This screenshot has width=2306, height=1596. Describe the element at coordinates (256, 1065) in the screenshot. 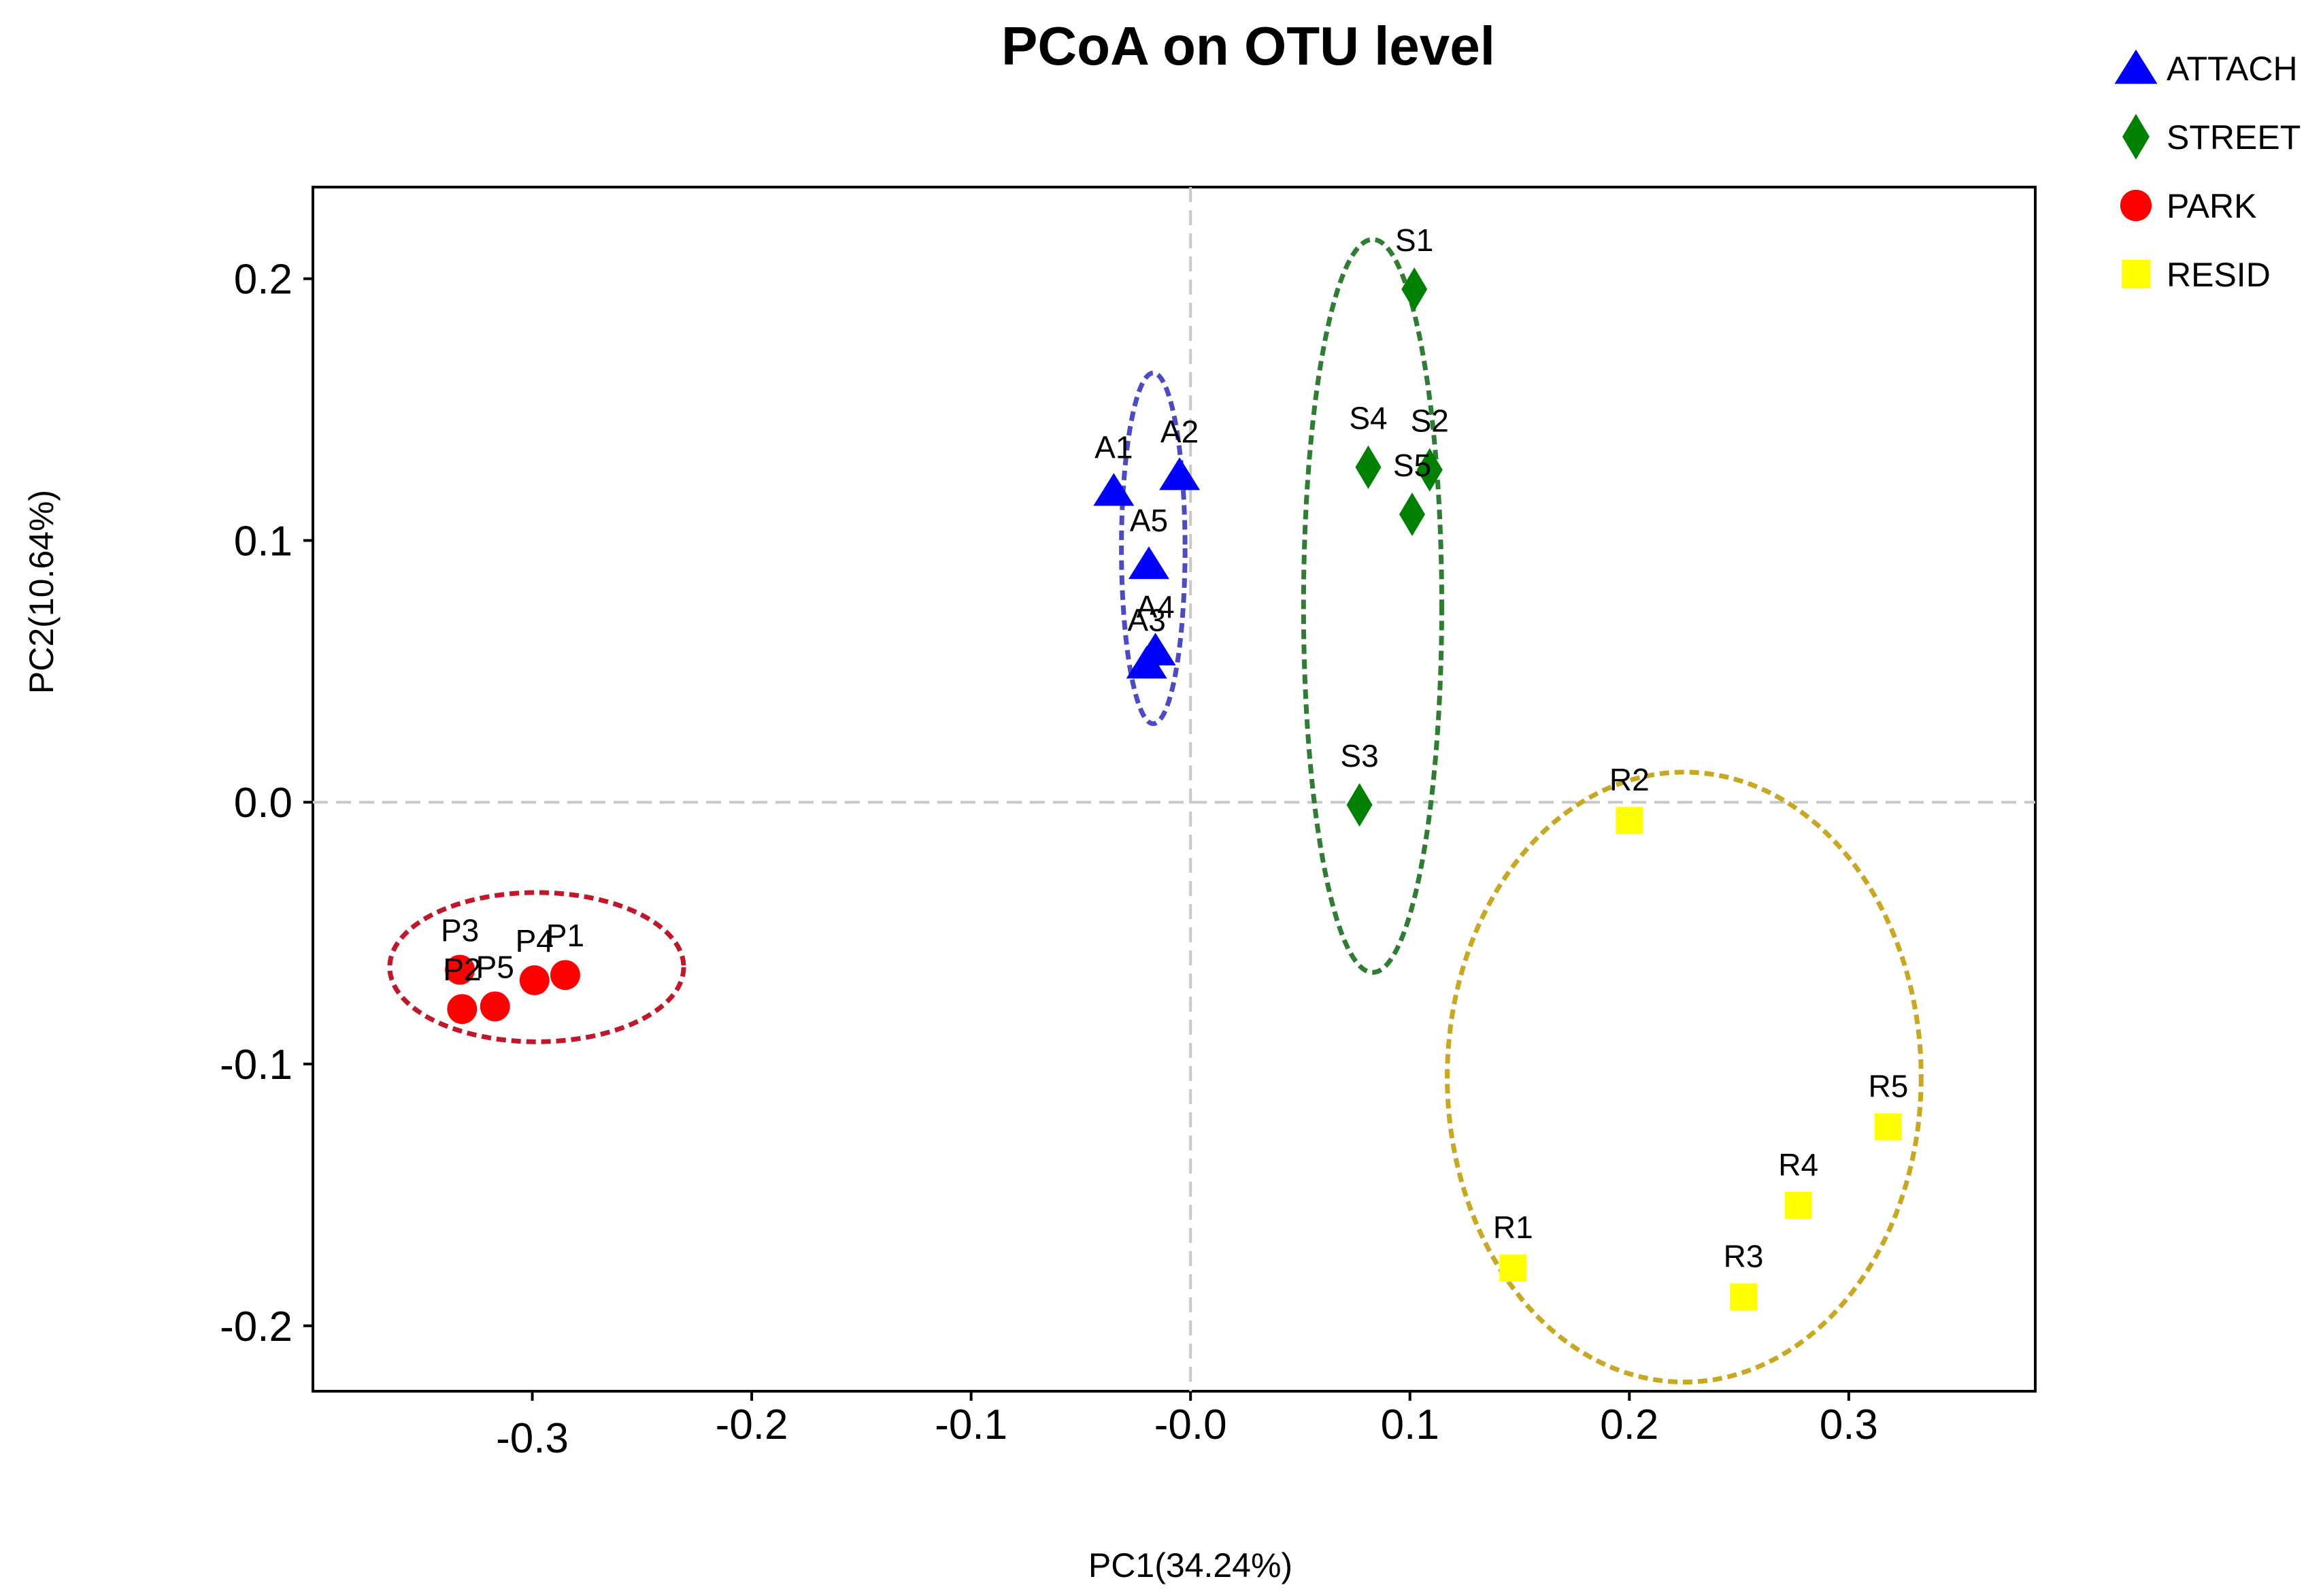

I see `y-tick-label: -0.1` at that location.